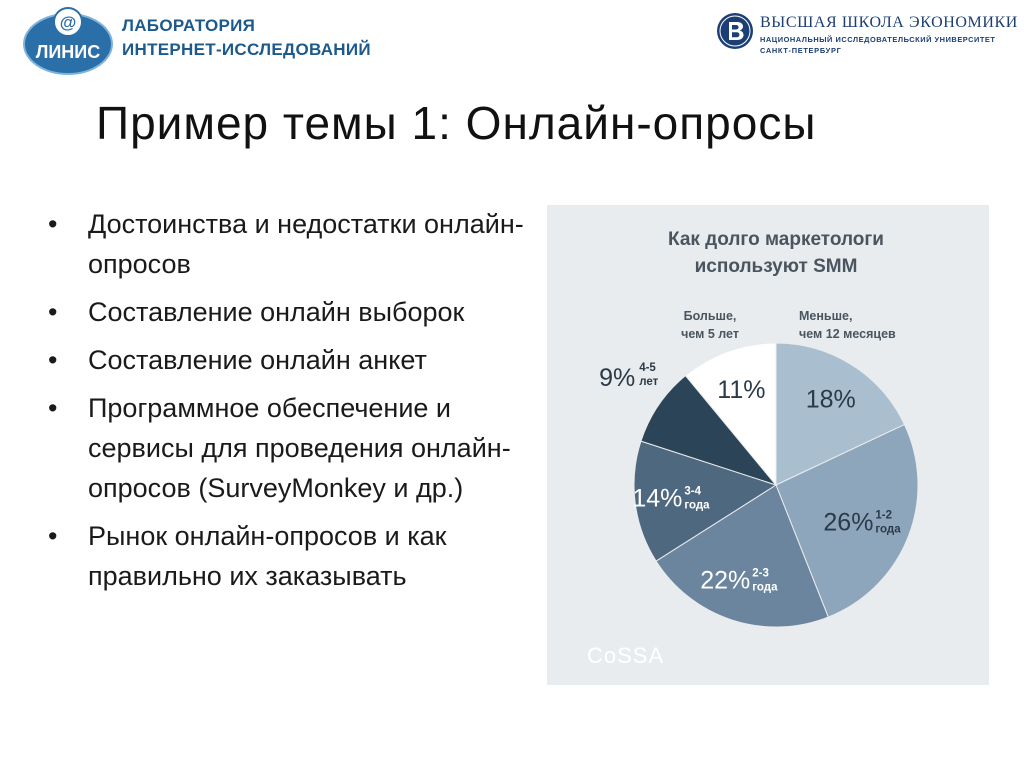 The width and height of the screenshot is (1024, 768). What do you see at coordinates (647, 368) in the screenshot?
I see `pie-category-label: 4-5` at bounding box center [647, 368].